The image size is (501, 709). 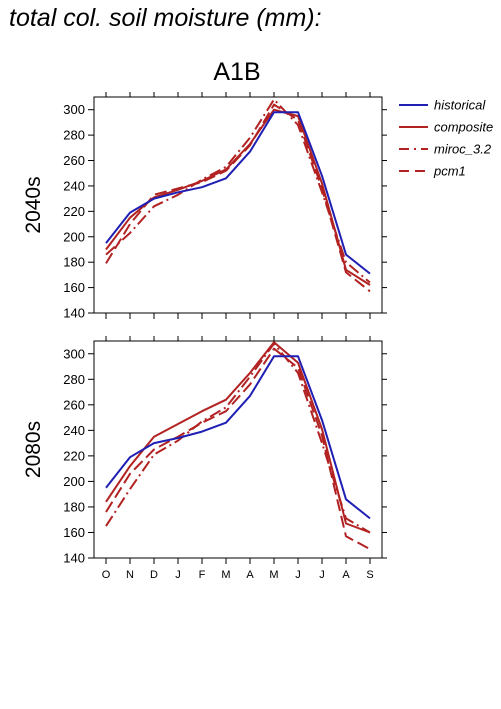 I want to click on page-title: total col. soil moisture (mm):, so click(x=165, y=18).